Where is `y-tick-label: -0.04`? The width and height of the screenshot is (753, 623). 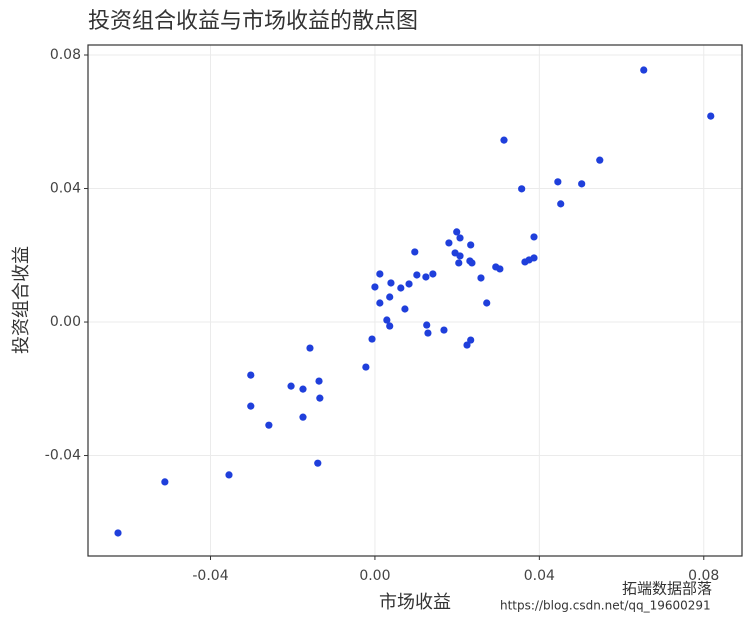
y-tick-label: -0.04 is located at coordinates (63, 456).